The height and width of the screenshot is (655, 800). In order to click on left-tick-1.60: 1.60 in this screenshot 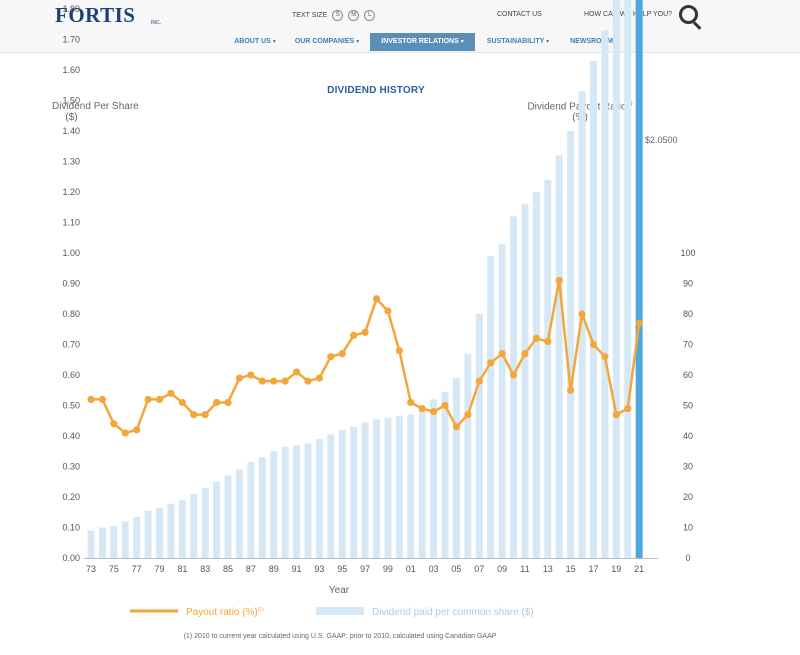, I will do `click(71, 70)`.